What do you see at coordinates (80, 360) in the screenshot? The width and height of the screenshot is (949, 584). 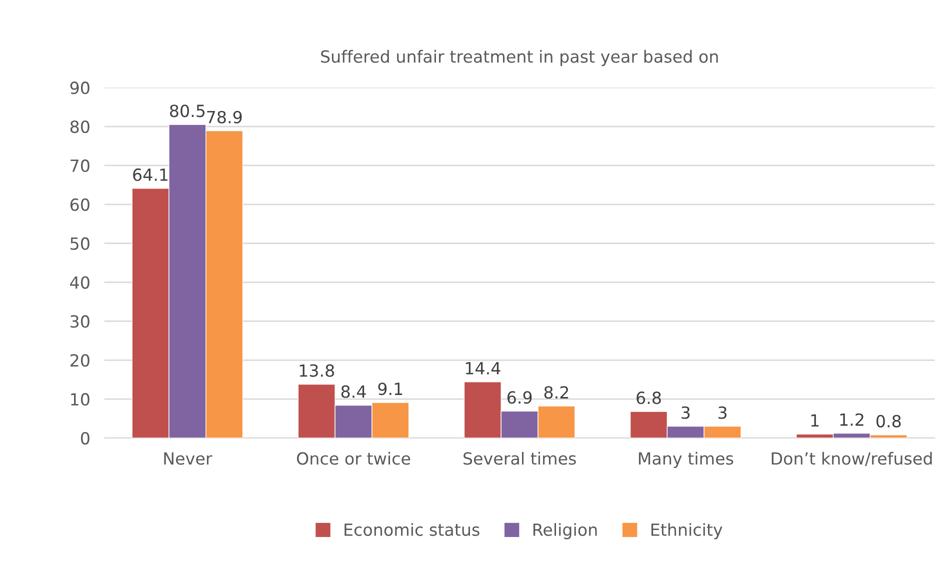 I see `y-tick-label: 20` at bounding box center [80, 360].